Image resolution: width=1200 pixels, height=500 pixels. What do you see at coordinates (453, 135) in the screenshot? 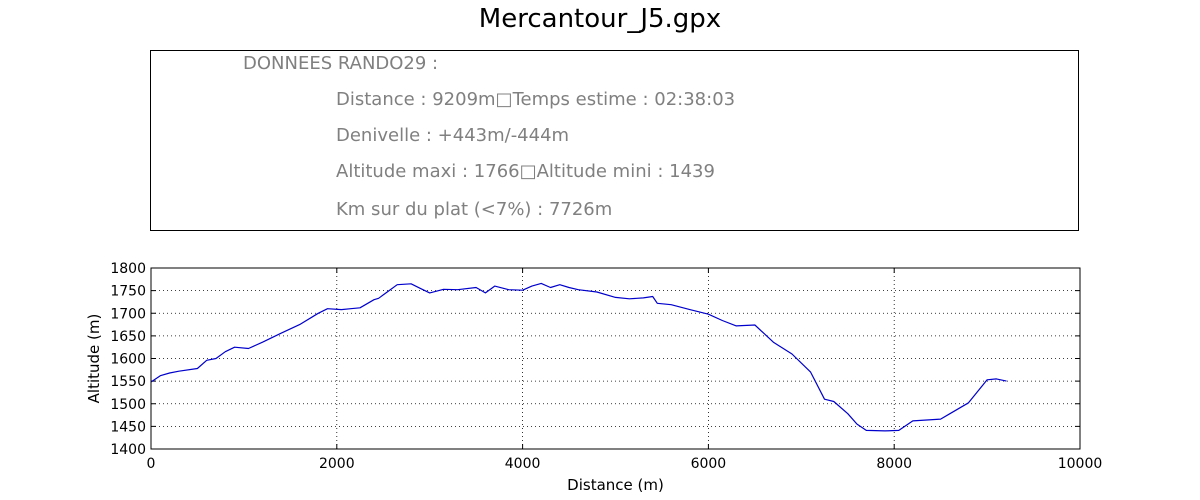
I see `info-line-denivelle: Denivelle : +443m/-444m` at bounding box center [453, 135].